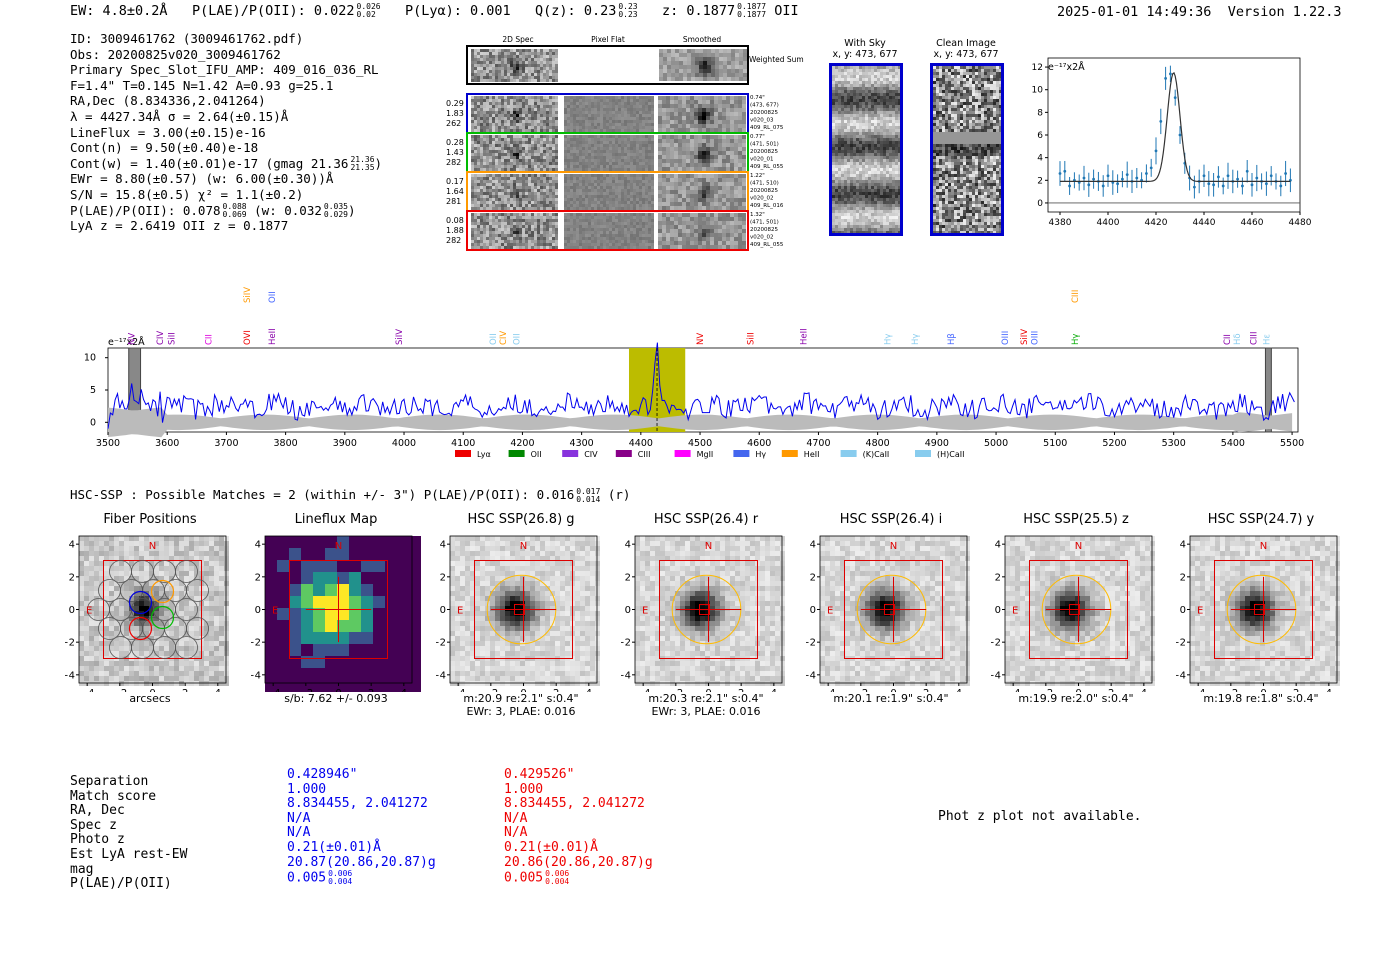 The height and width of the screenshot is (953, 1400). What do you see at coordinates (764, 230) in the screenshot?
I see `cutout-row-meta: 20200825` at bounding box center [764, 230].